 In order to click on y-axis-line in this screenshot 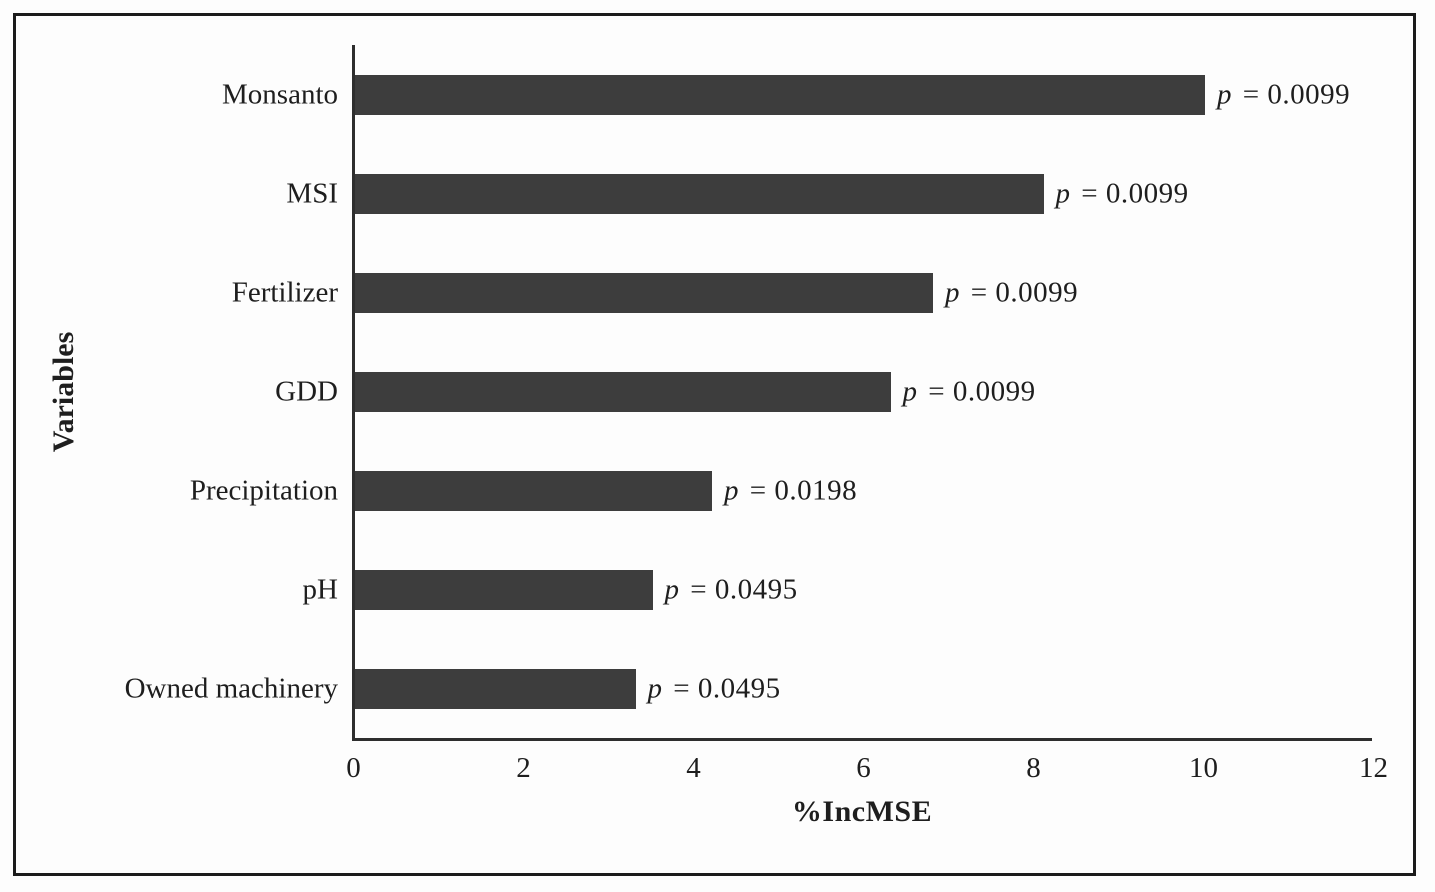, I will do `click(353, 393)`.